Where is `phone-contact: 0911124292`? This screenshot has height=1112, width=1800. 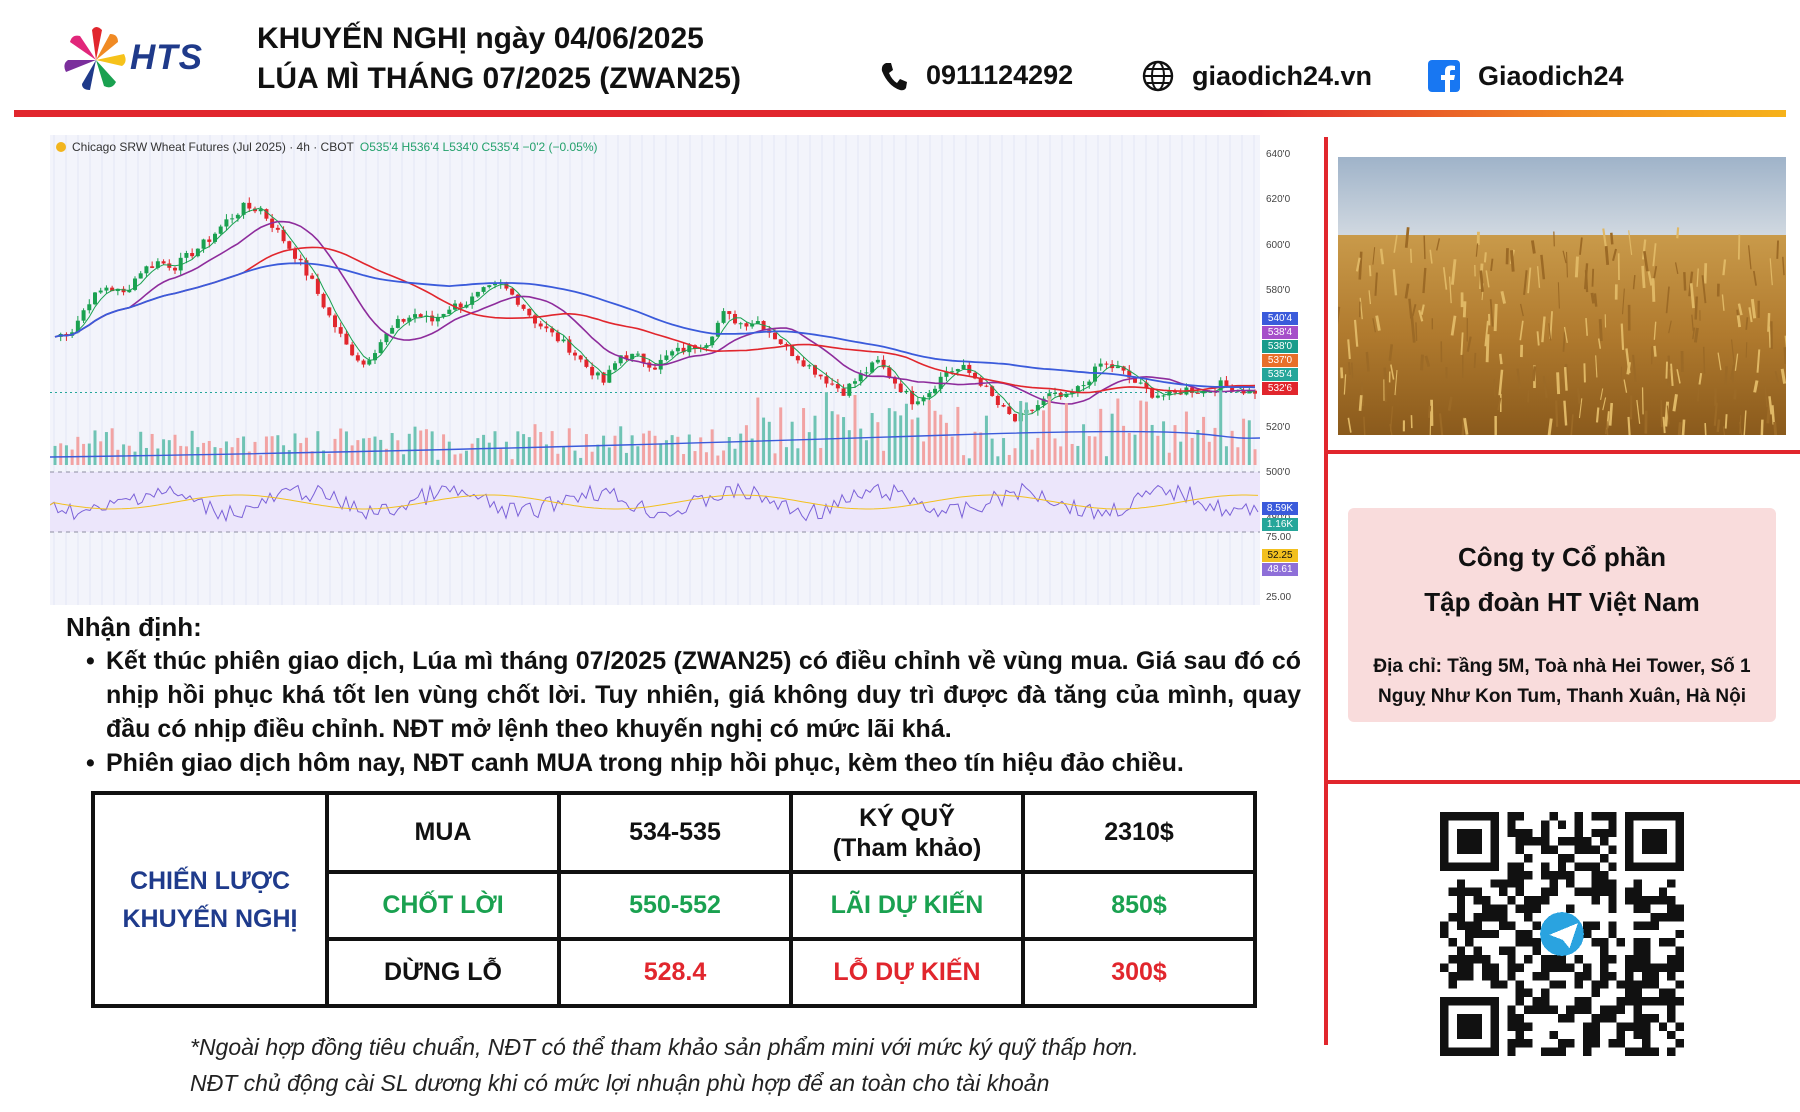 phone-contact: 0911124292 is located at coordinates (976, 75).